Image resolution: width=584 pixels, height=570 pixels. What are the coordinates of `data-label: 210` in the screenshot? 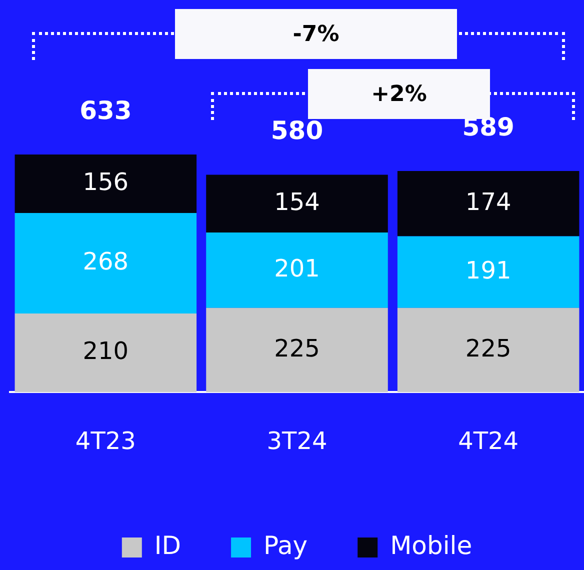 It's located at (105, 351).